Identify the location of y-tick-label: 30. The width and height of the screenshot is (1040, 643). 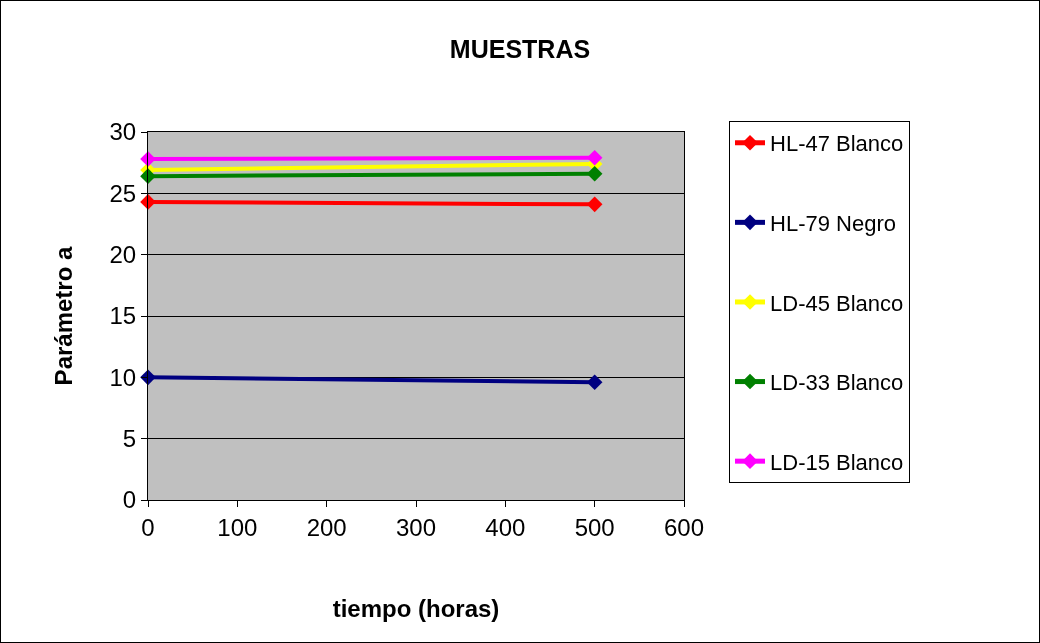
(123, 132).